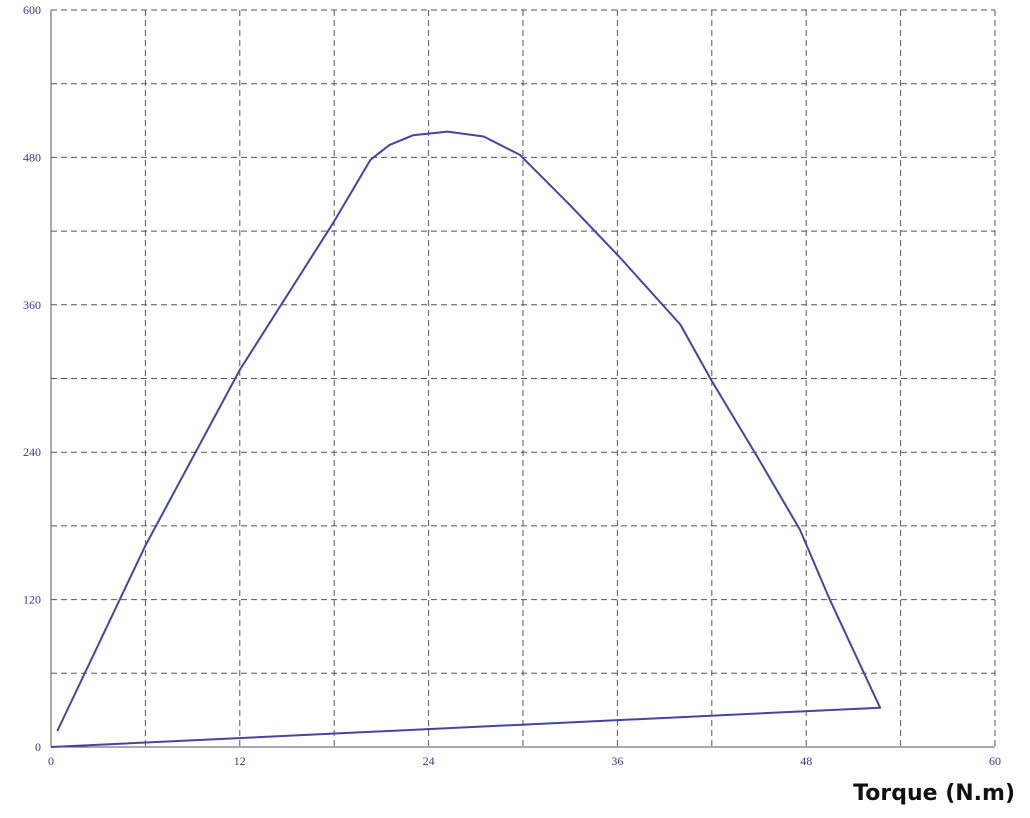 The image size is (1030, 818). What do you see at coordinates (240, 761) in the screenshot?
I see `x-tick-label: 12` at bounding box center [240, 761].